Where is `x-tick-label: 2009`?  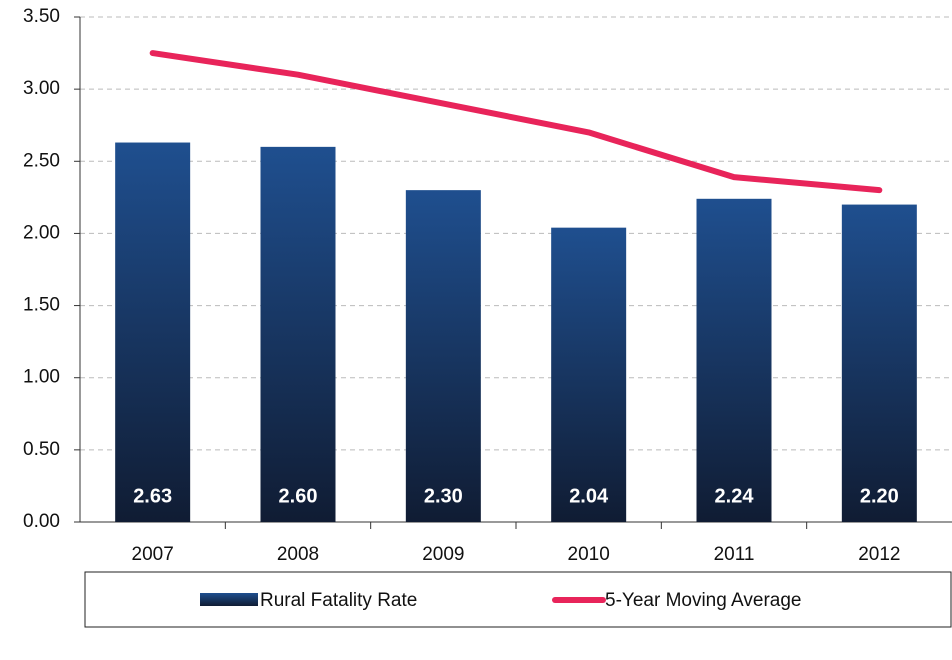
x-tick-label: 2009 is located at coordinates (443, 554).